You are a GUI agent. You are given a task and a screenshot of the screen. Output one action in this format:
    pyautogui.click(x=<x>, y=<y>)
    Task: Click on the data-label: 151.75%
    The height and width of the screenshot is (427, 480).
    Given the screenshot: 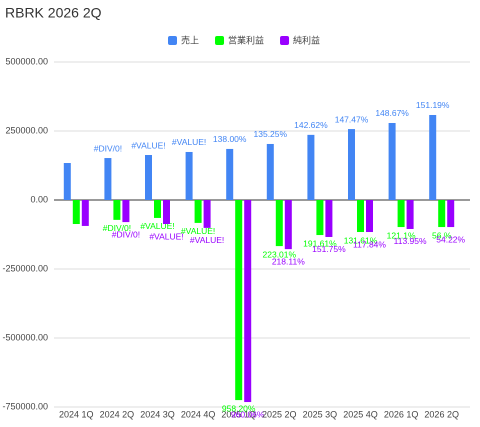 What is the action you would take?
    pyautogui.click(x=329, y=249)
    